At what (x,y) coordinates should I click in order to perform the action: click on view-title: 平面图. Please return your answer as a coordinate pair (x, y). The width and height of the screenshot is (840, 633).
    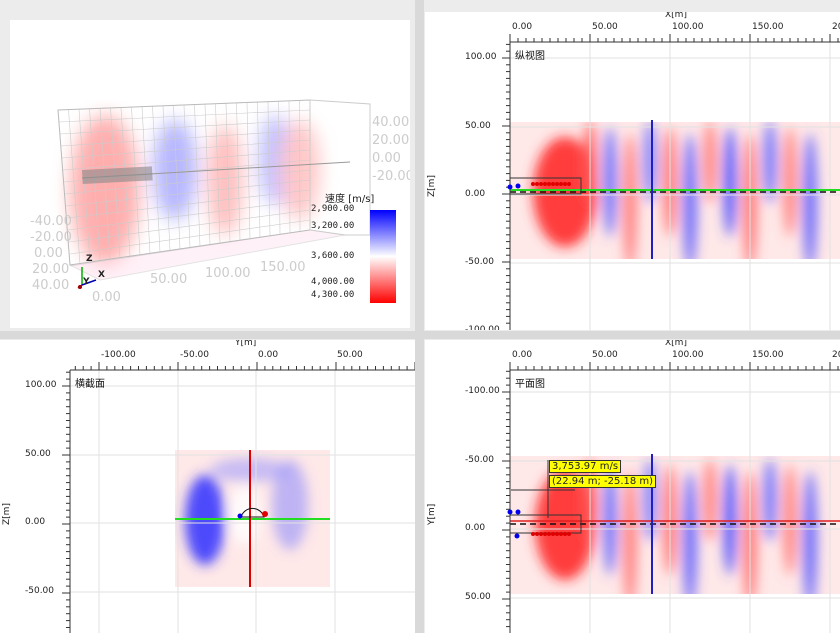
    Looking at the image, I should click on (530, 384).